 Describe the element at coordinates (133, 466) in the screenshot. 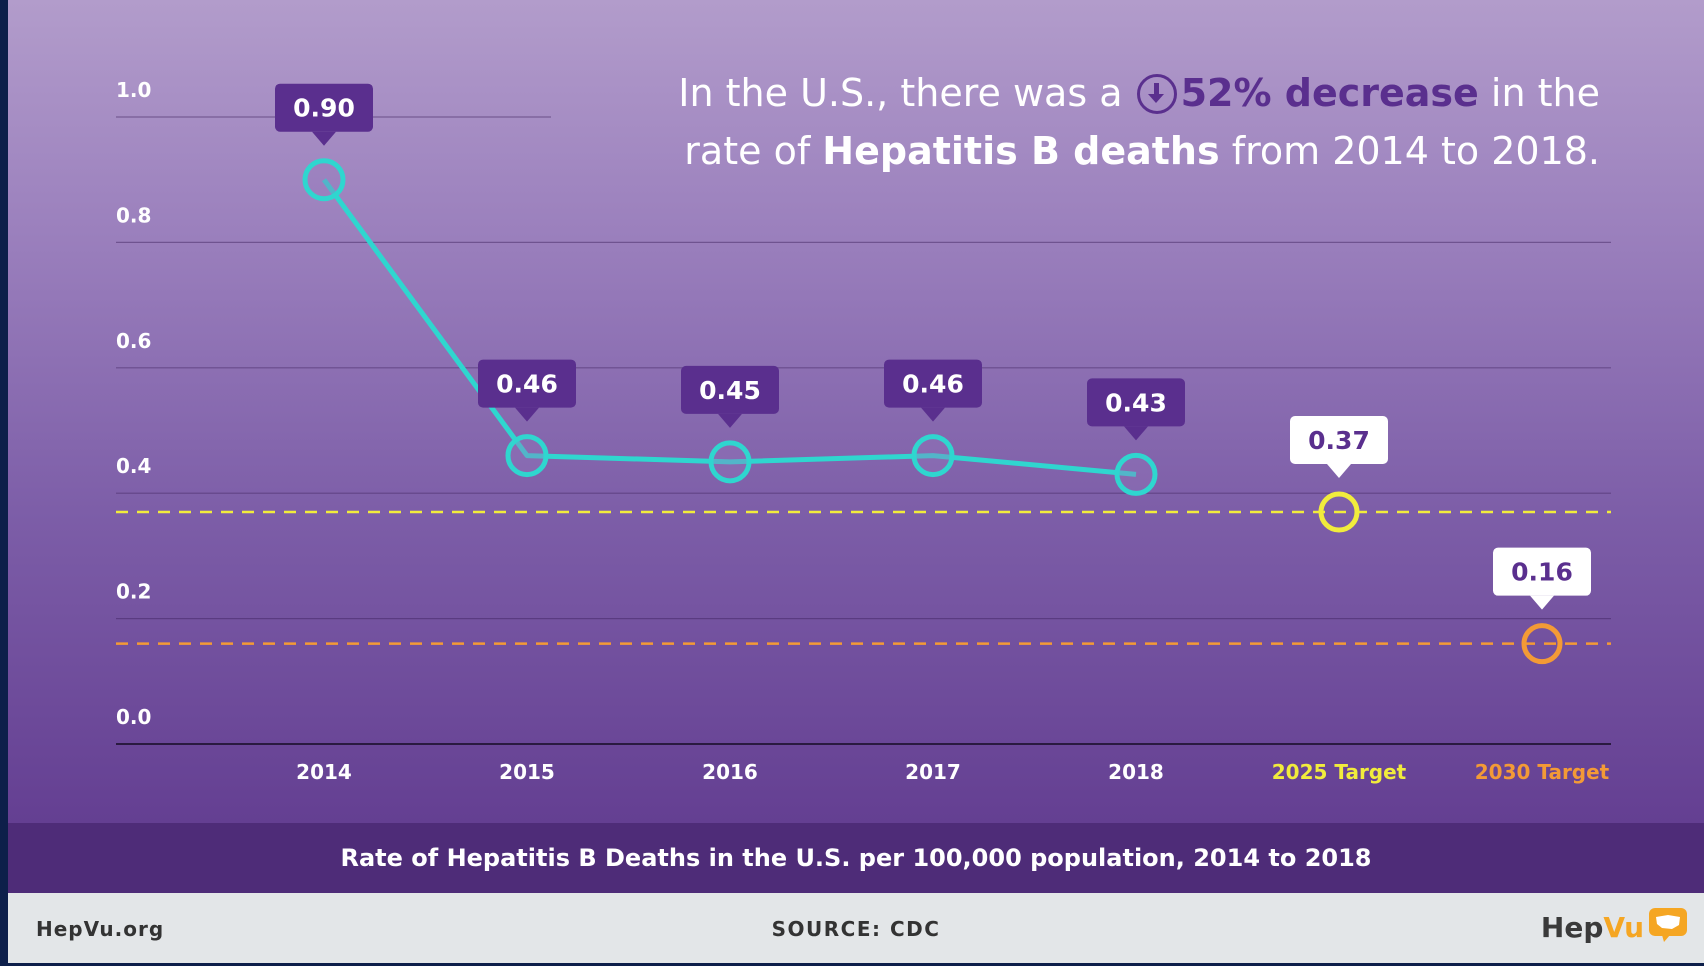

I see `y-tick-label: 0.4` at that location.